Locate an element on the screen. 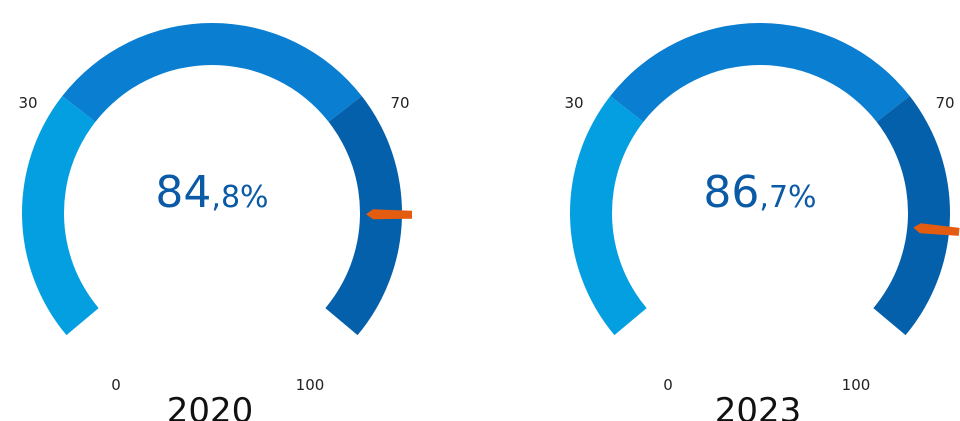  gauge-value: 84,8% is located at coordinates (211, 192).